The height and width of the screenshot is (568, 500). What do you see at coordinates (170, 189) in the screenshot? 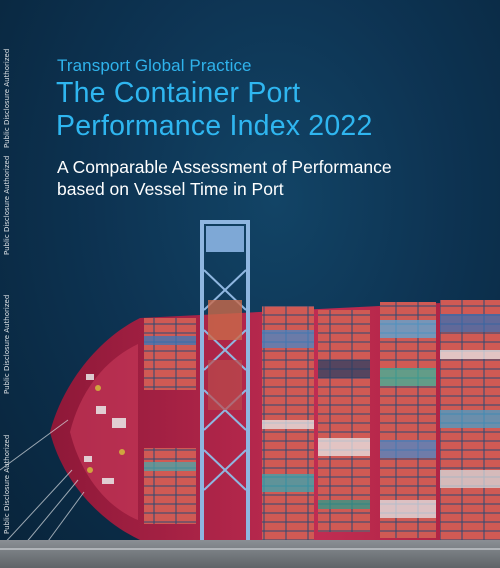
I see `report-subtitle-line-2: based on Vessel Time in Port` at bounding box center [170, 189].